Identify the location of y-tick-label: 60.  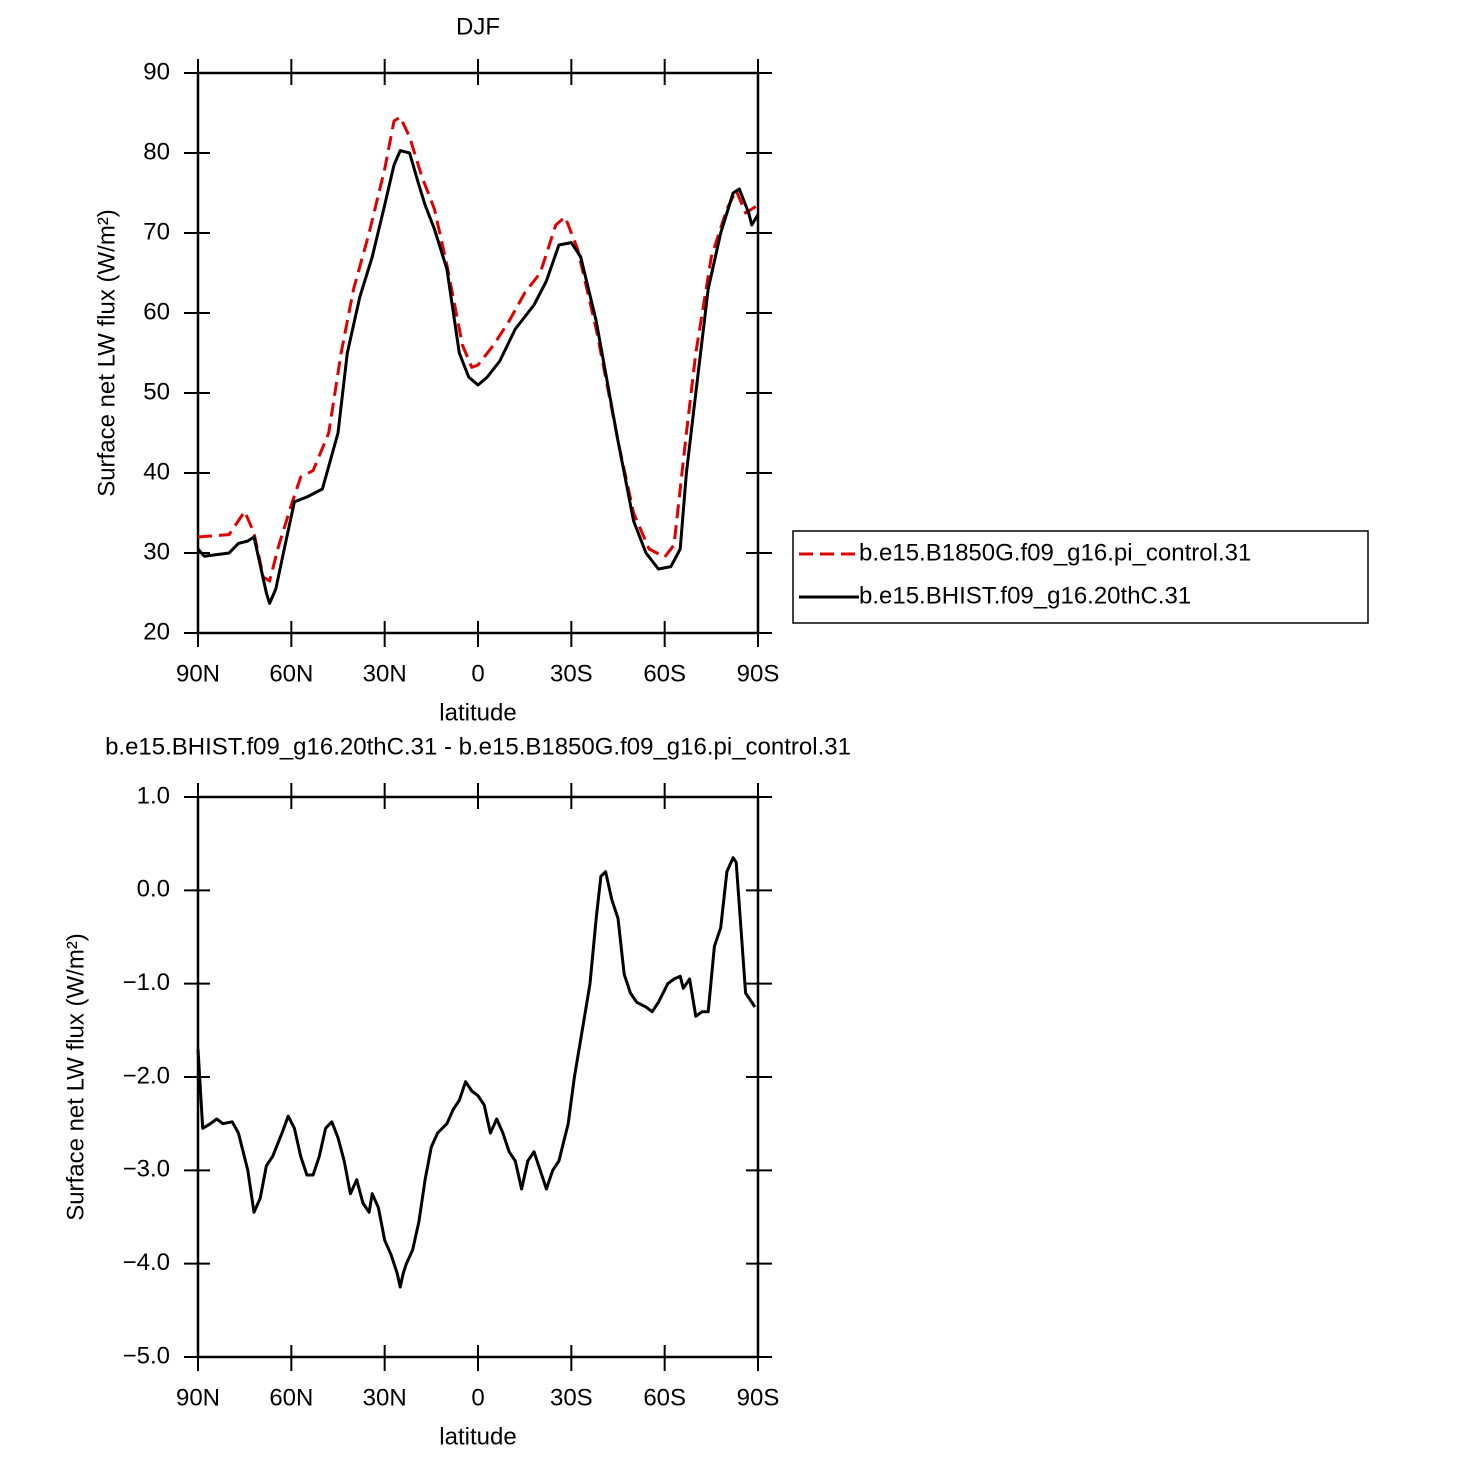
(156, 311).